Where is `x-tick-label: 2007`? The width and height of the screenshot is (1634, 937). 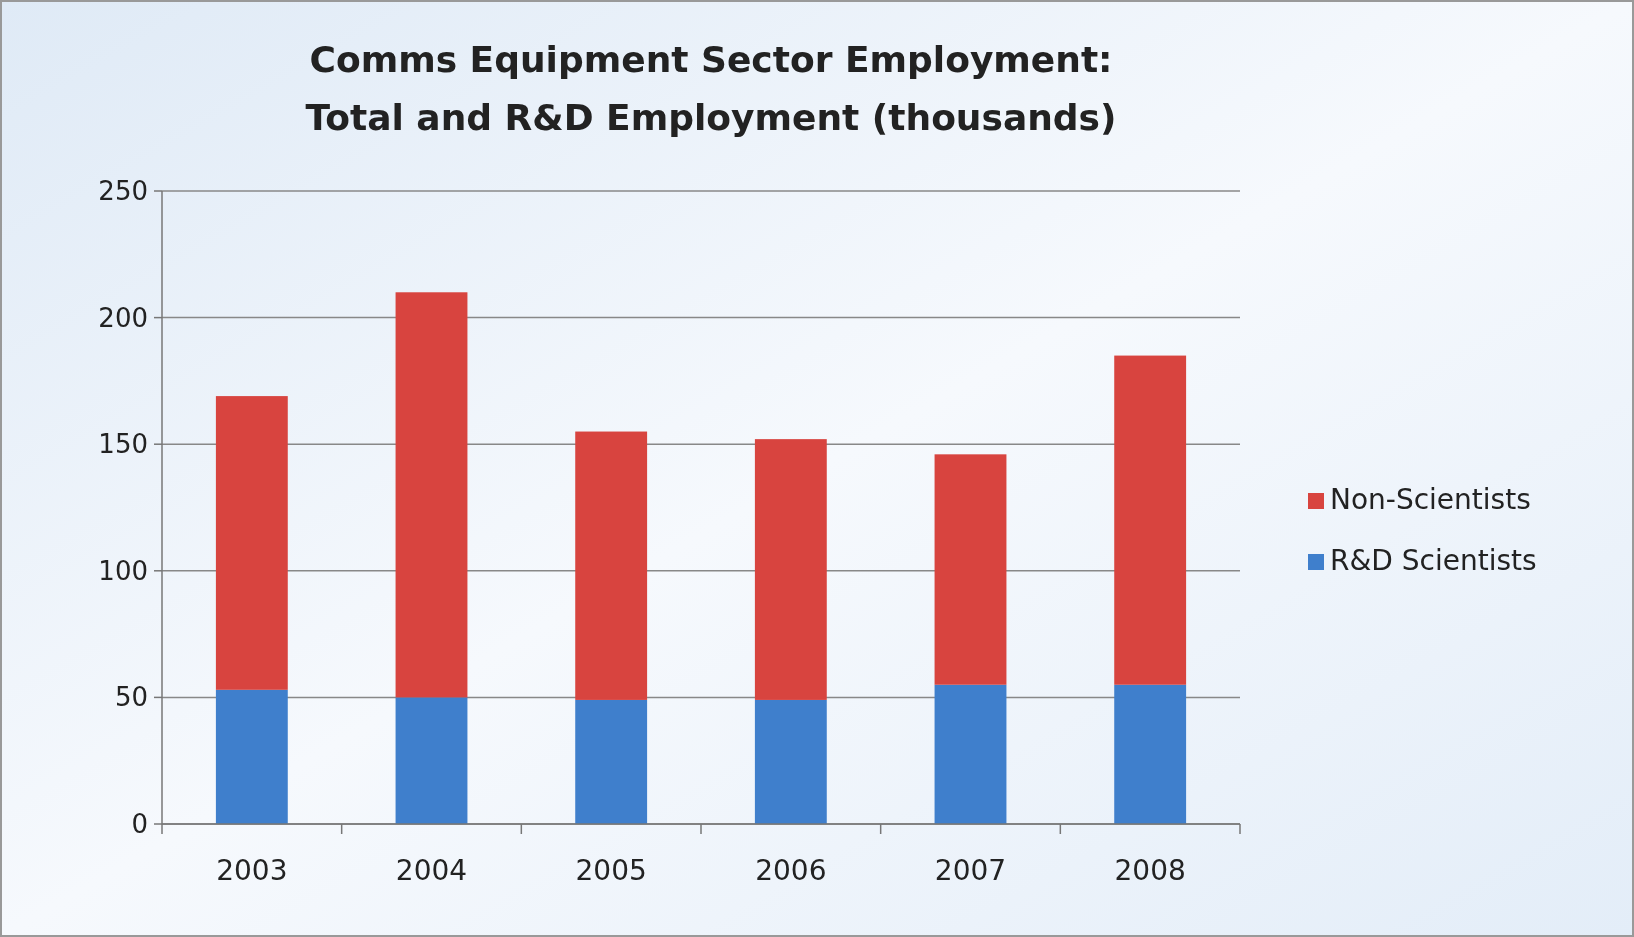 x-tick-label: 2007 is located at coordinates (970, 870).